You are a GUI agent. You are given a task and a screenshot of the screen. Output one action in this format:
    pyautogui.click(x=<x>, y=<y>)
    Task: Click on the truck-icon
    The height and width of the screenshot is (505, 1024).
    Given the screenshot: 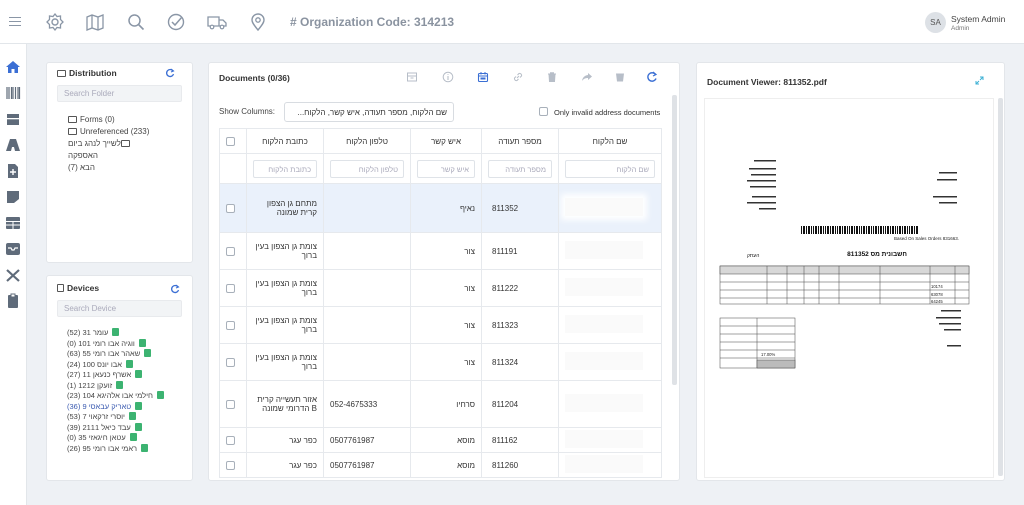 What is the action you would take?
    pyautogui.click(x=217, y=22)
    